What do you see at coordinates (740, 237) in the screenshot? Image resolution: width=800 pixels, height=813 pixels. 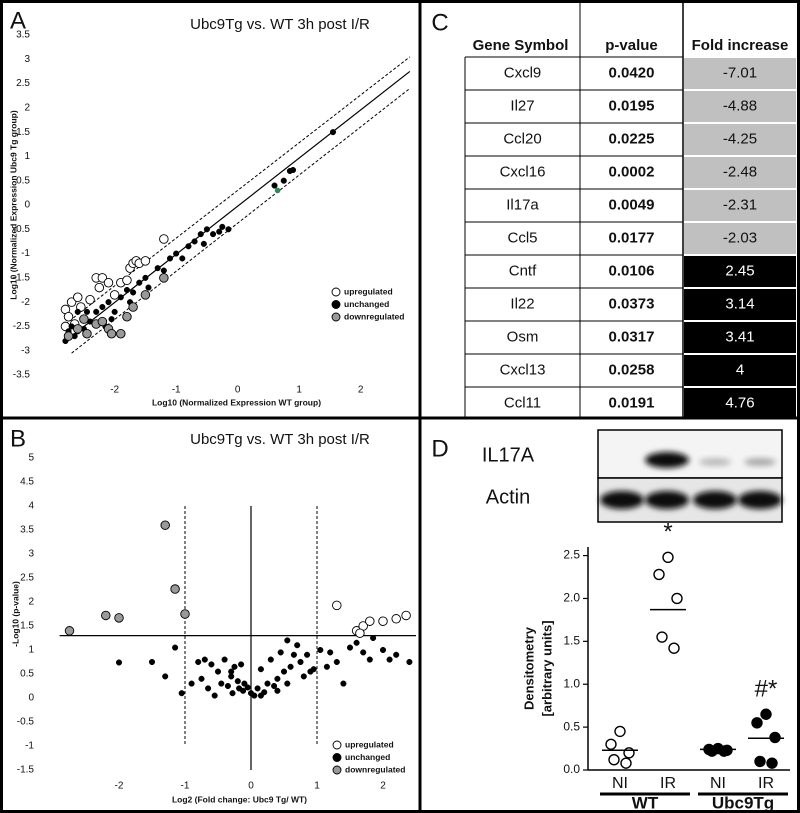 I see `table-cell: -2.03` at bounding box center [740, 237].